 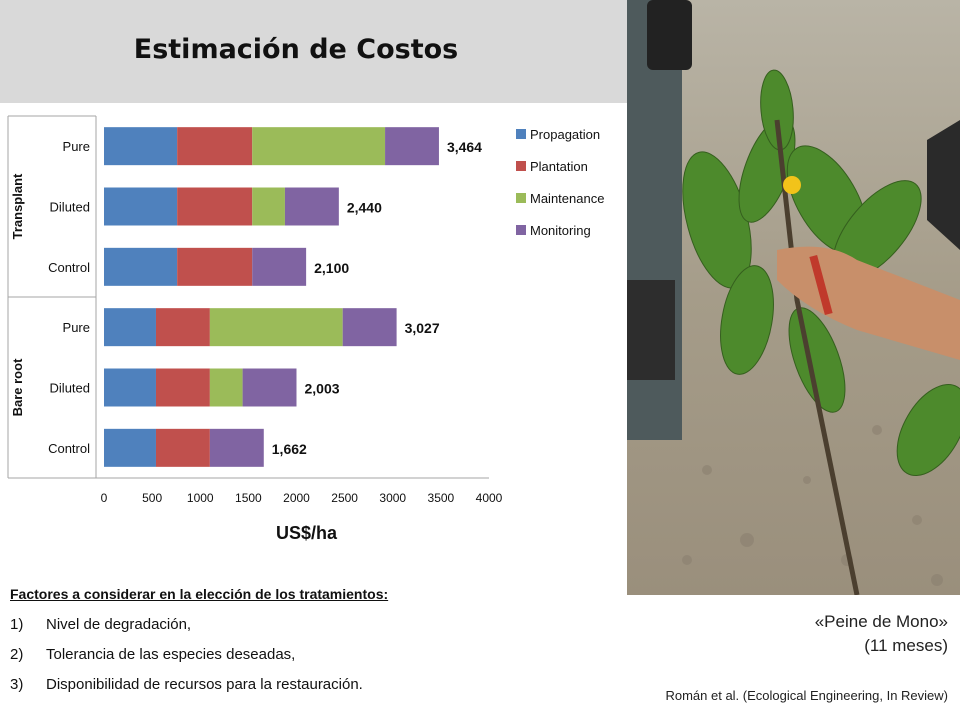 I want to click on list-item: 2) Tolerancia de las especies deseadas,, so click(x=310, y=656).